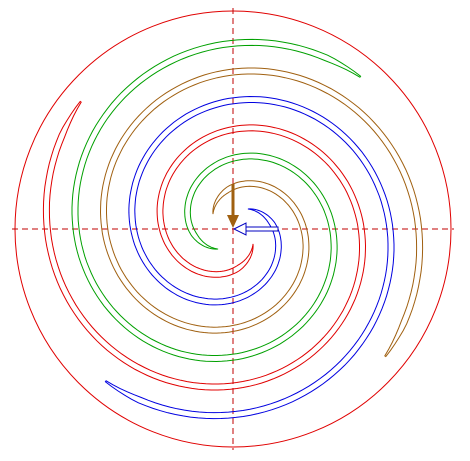 Image resolution: width=470 pixels, height=461 pixels. Describe the element at coordinates (233, 221) in the screenshot. I see `y-arrow-head` at that location.